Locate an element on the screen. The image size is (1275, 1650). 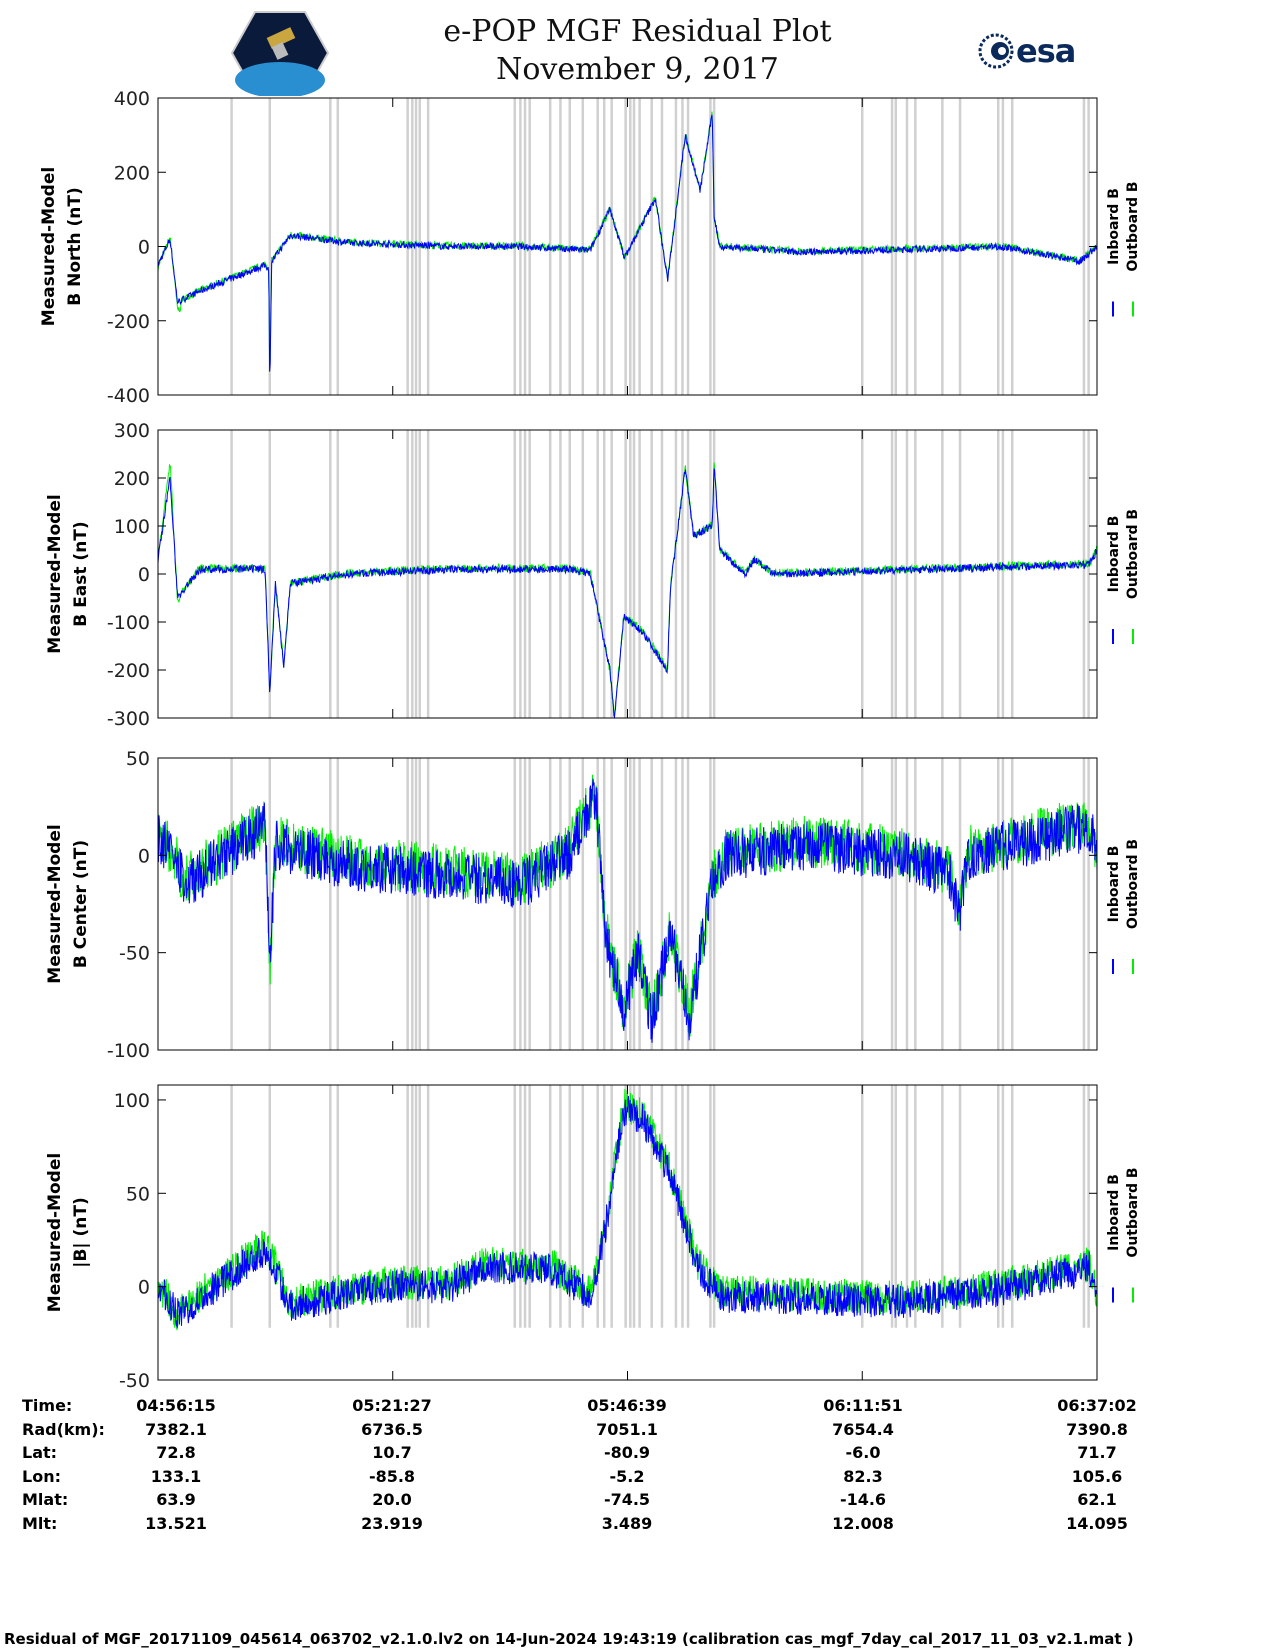
y-tick-label: 300 is located at coordinates (132, 431).